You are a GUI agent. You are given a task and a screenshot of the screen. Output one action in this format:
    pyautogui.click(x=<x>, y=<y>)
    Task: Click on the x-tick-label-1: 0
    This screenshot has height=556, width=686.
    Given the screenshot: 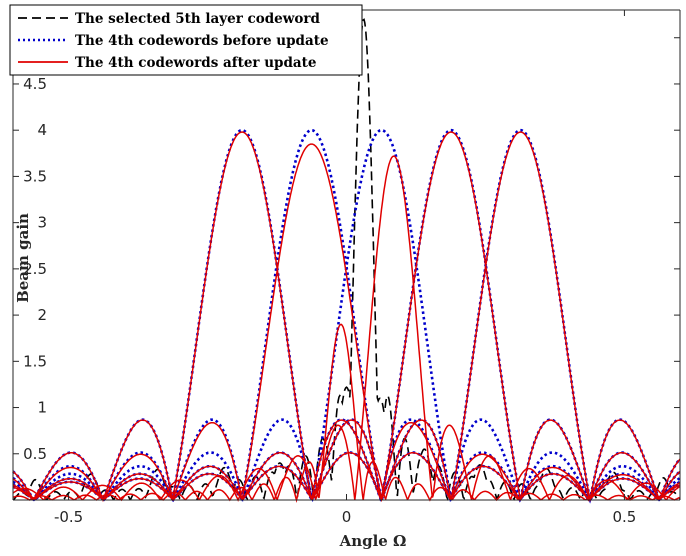 What is the action you would take?
    pyautogui.click(x=347, y=517)
    